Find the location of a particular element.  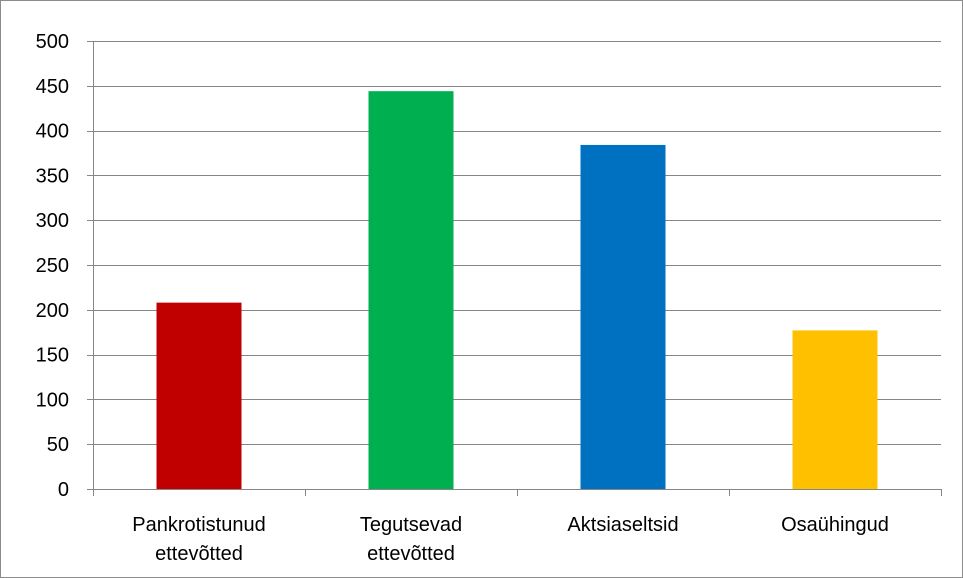

y-tick-label: 500 is located at coordinates (52, 42).